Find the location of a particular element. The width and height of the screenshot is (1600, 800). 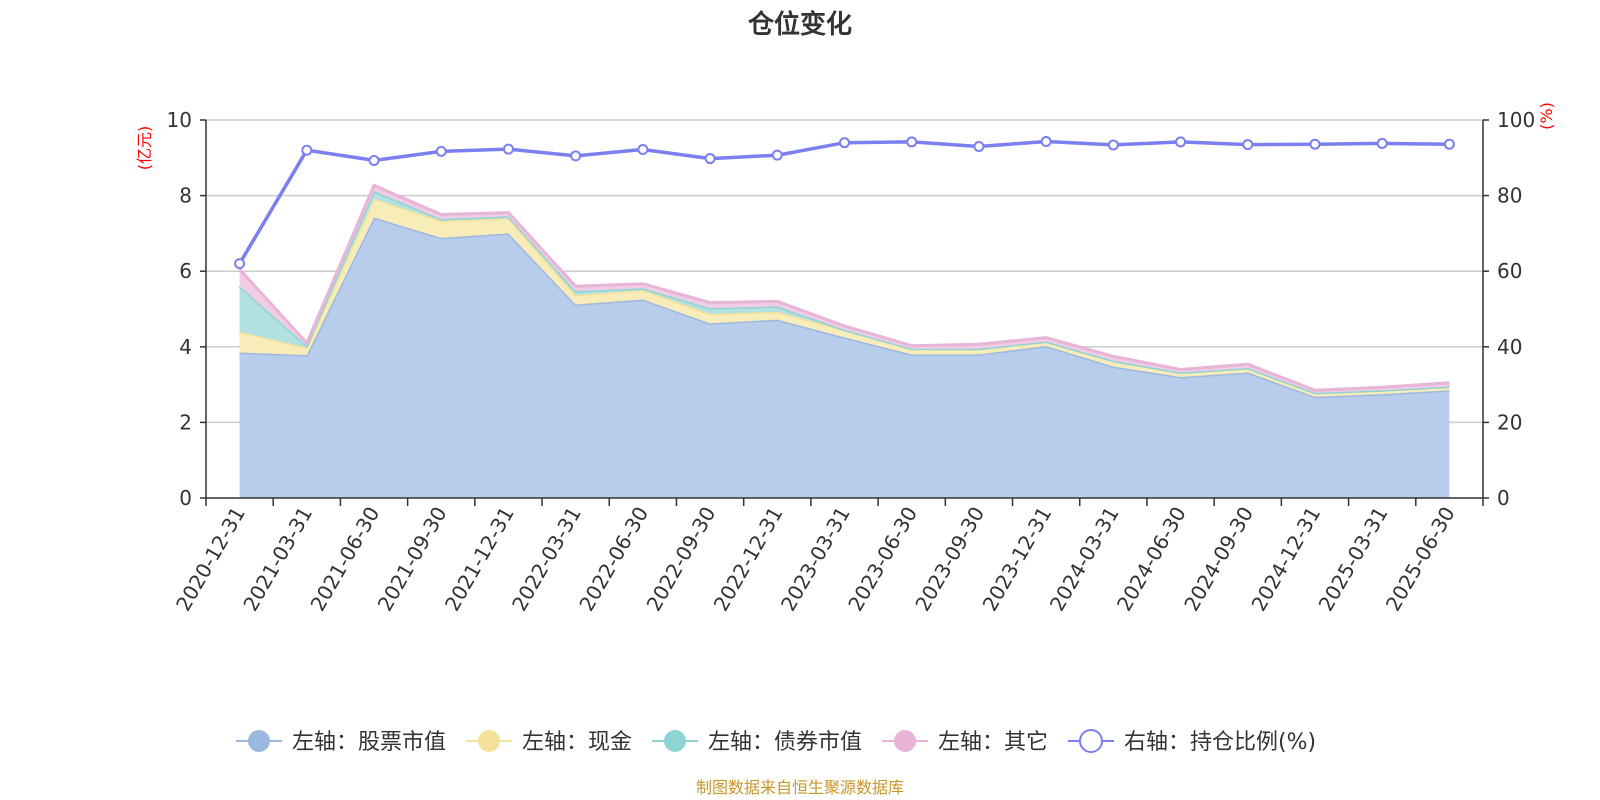

x-tick-label: 2025-06-30 is located at coordinates (1420, 559).